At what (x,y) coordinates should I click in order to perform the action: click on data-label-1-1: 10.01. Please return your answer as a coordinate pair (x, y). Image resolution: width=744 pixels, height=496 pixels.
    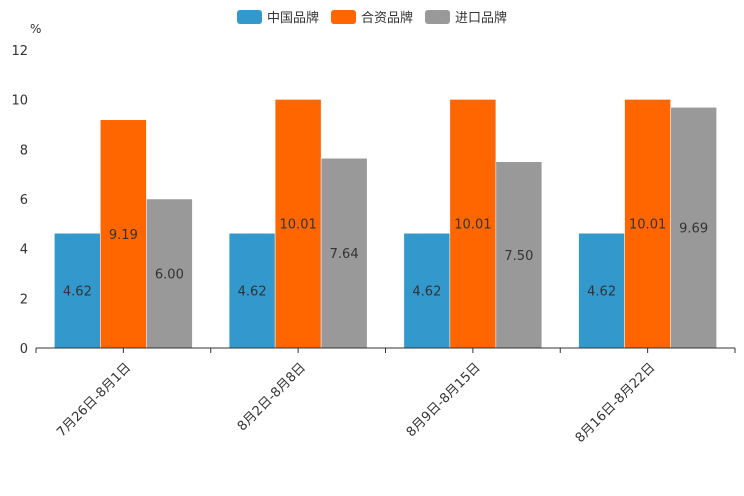
    Looking at the image, I should click on (298, 225).